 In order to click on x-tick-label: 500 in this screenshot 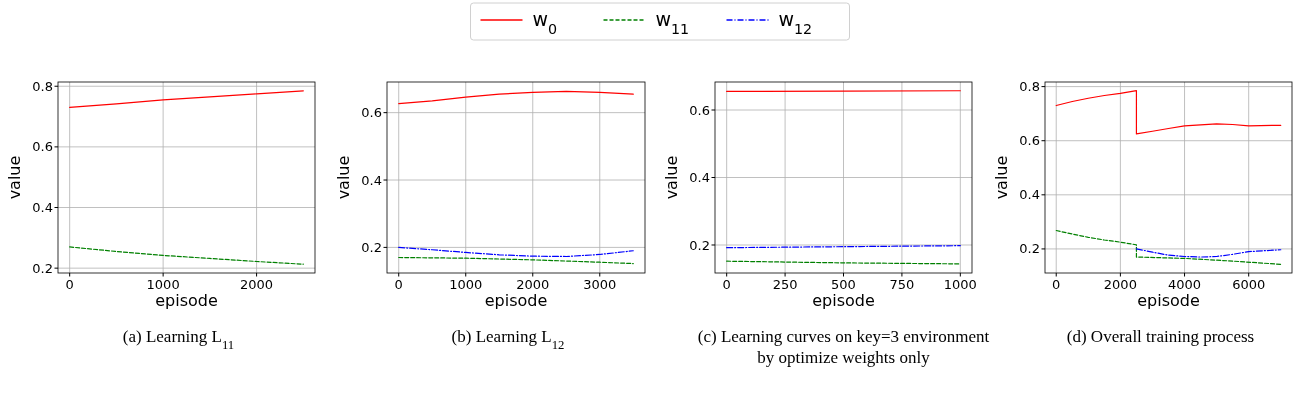, I will do `click(843, 284)`.